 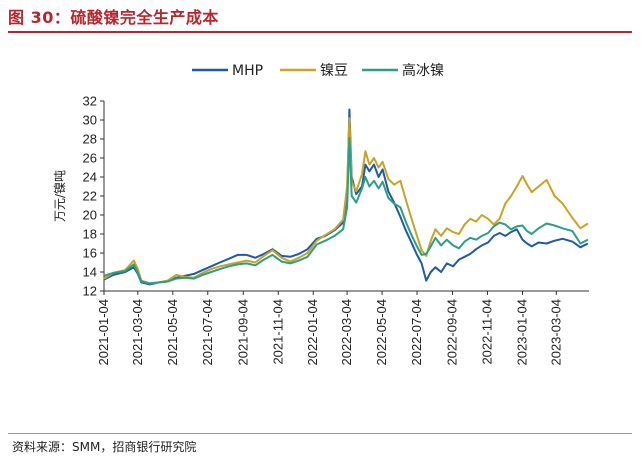 I want to click on y-tick-label: 16, so click(x=90, y=253).